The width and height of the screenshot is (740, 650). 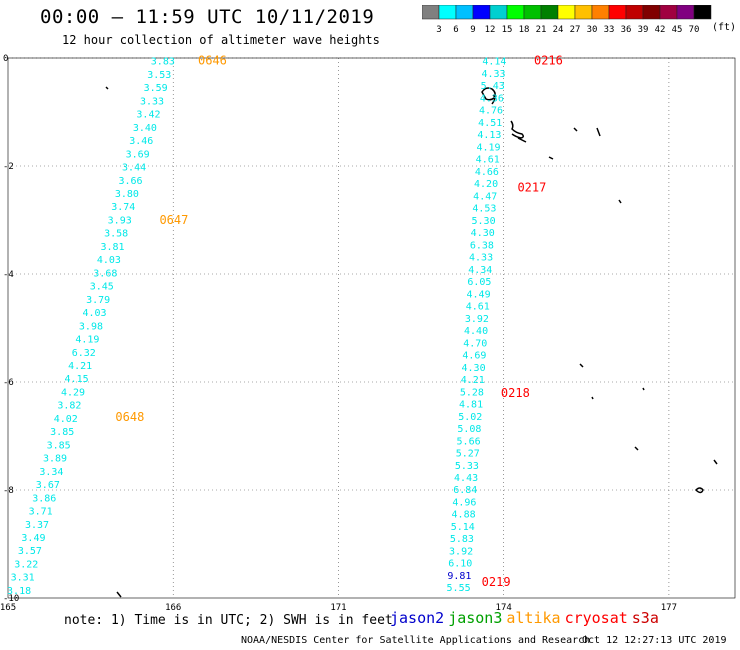 What do you see at coordinates (475, 618) in the screenshot?
I see `legend-entry-jason3: jason3` at bounding box center [475, 618].